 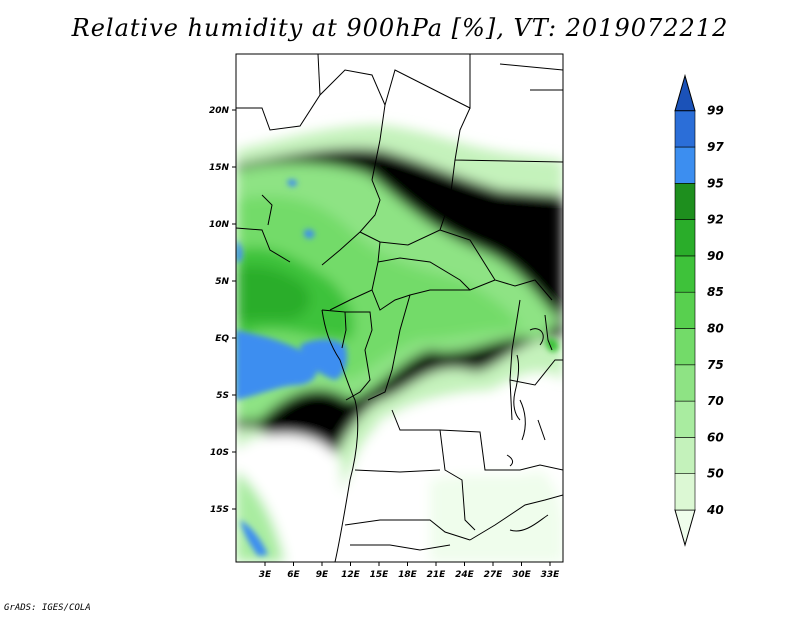 I want to click on lon-label: 15E, so click(x=380, y=575).